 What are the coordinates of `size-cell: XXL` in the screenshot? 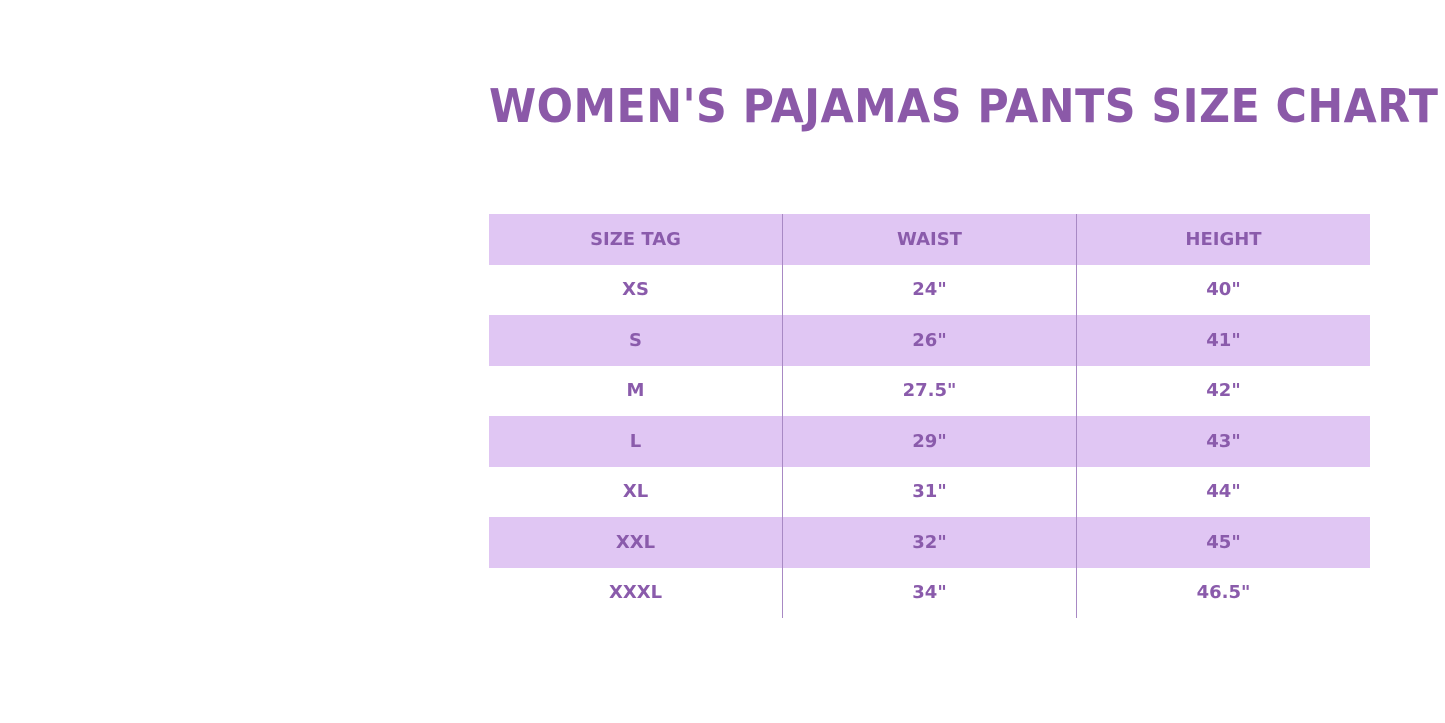 It's located at (635, 542).